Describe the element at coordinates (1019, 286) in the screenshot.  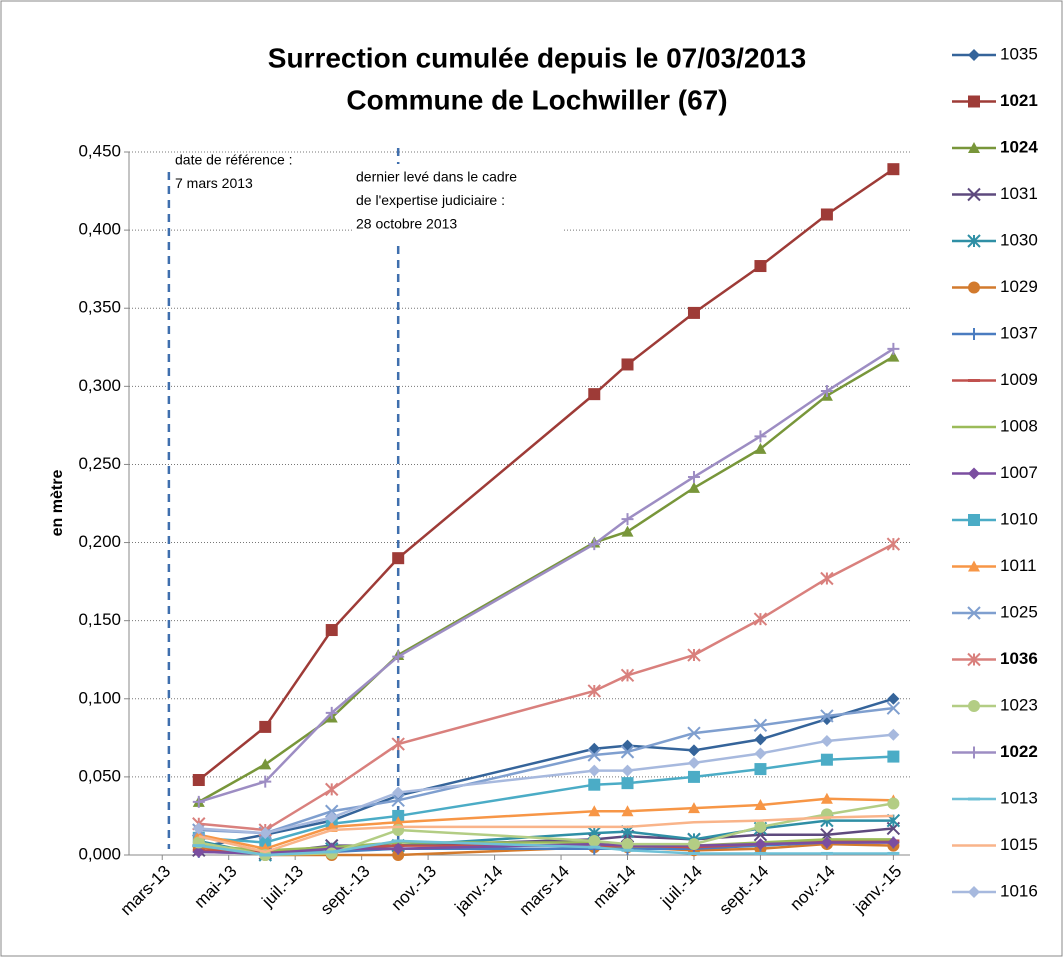
I see `legend-label: 1029` at that location.